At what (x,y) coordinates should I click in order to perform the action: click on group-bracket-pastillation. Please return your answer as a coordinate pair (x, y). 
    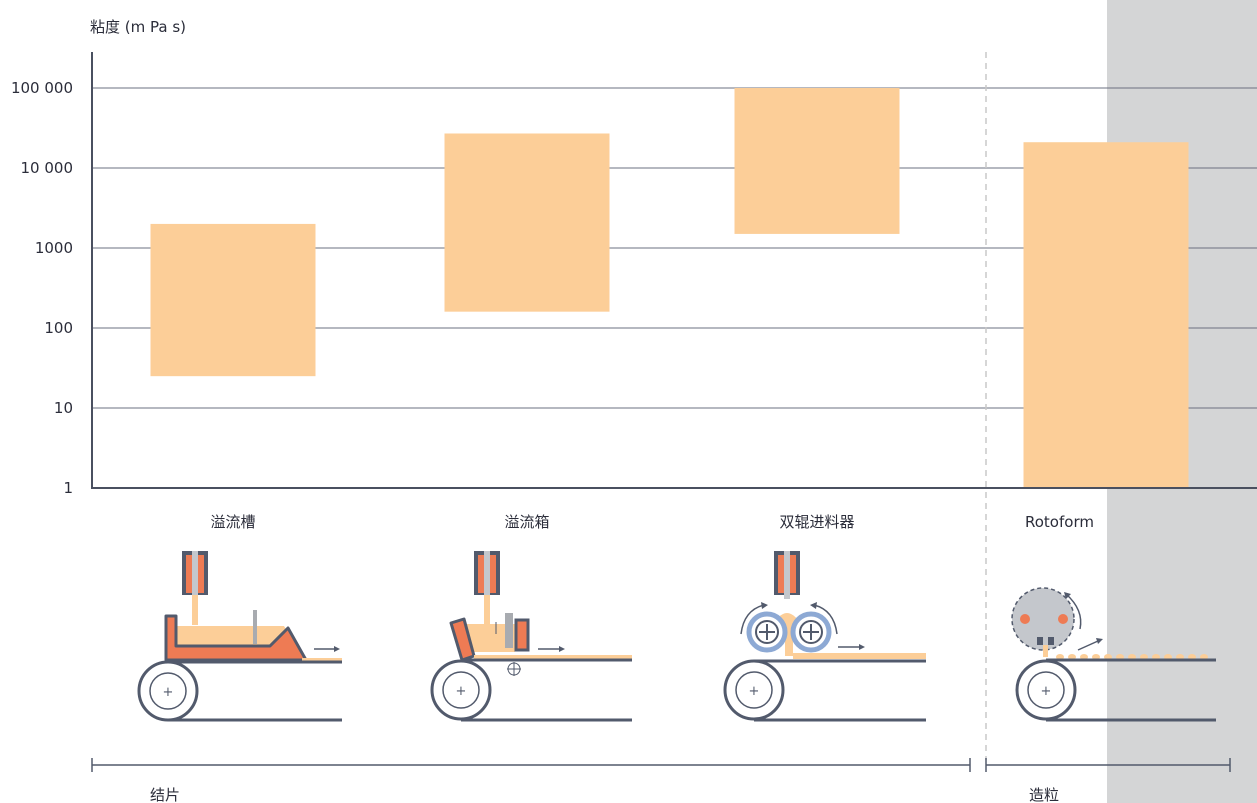
    Looking at the image, I should click on (1108, 765).